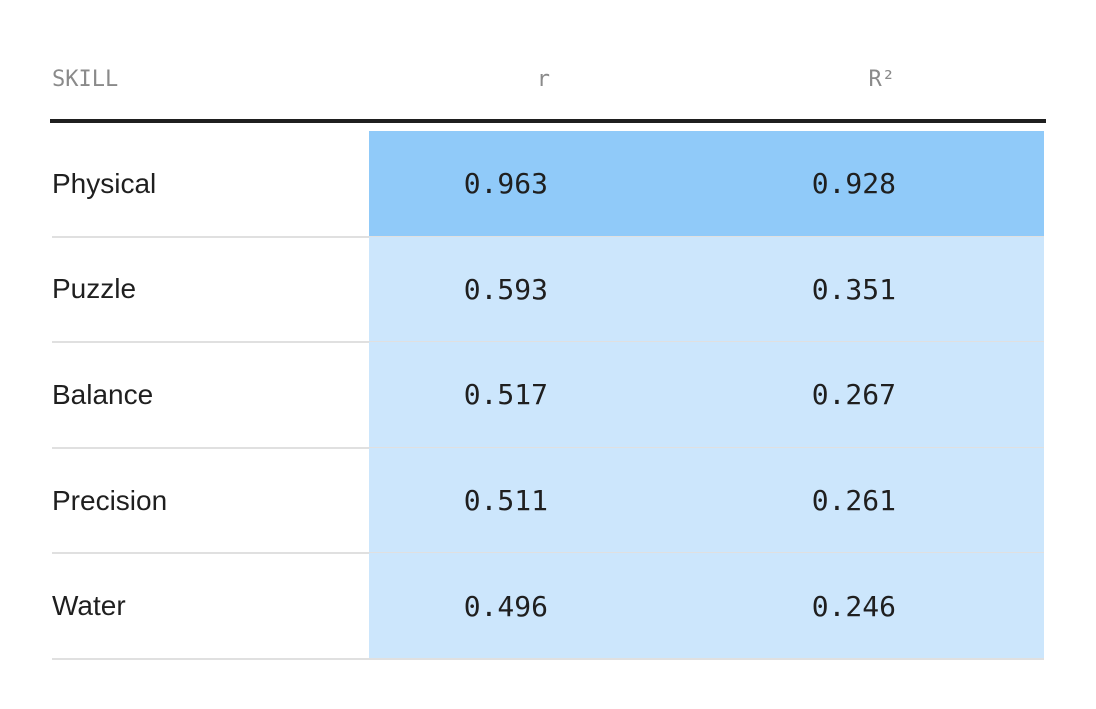  I want to click on skill-name: Physical, so click(104, 183).